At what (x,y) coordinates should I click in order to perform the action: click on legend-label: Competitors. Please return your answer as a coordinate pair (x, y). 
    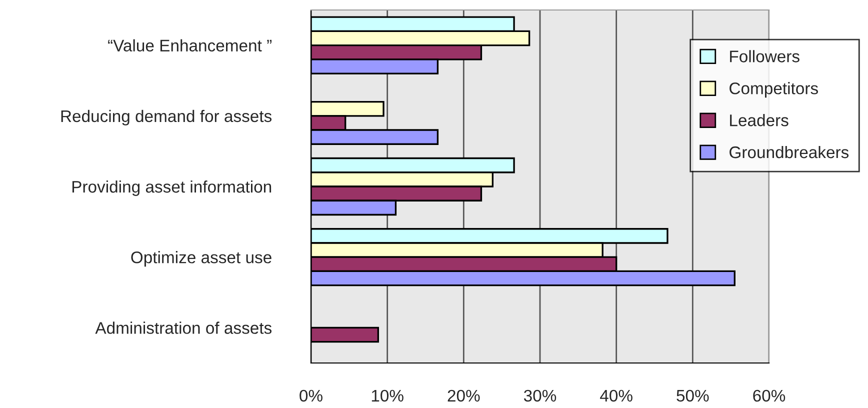
    Looking at the image, I should click on (774, 90).